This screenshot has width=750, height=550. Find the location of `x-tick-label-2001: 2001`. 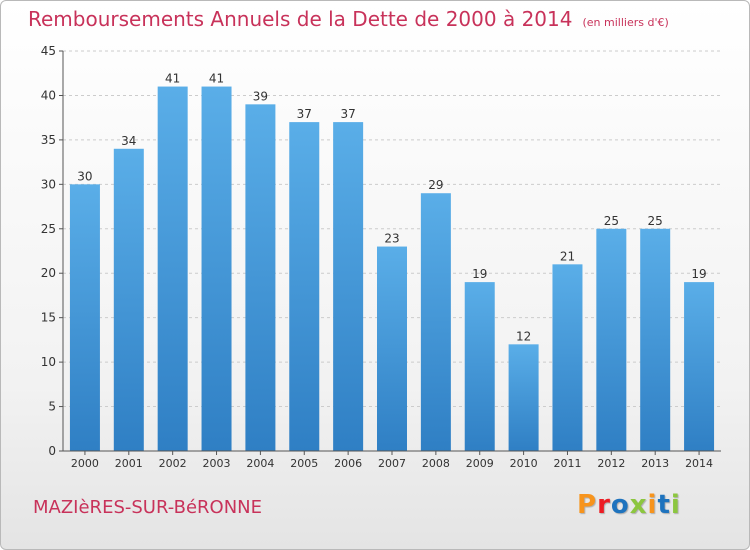

x-tick-label-2001: 2001 is located at coordinates (129, 463).